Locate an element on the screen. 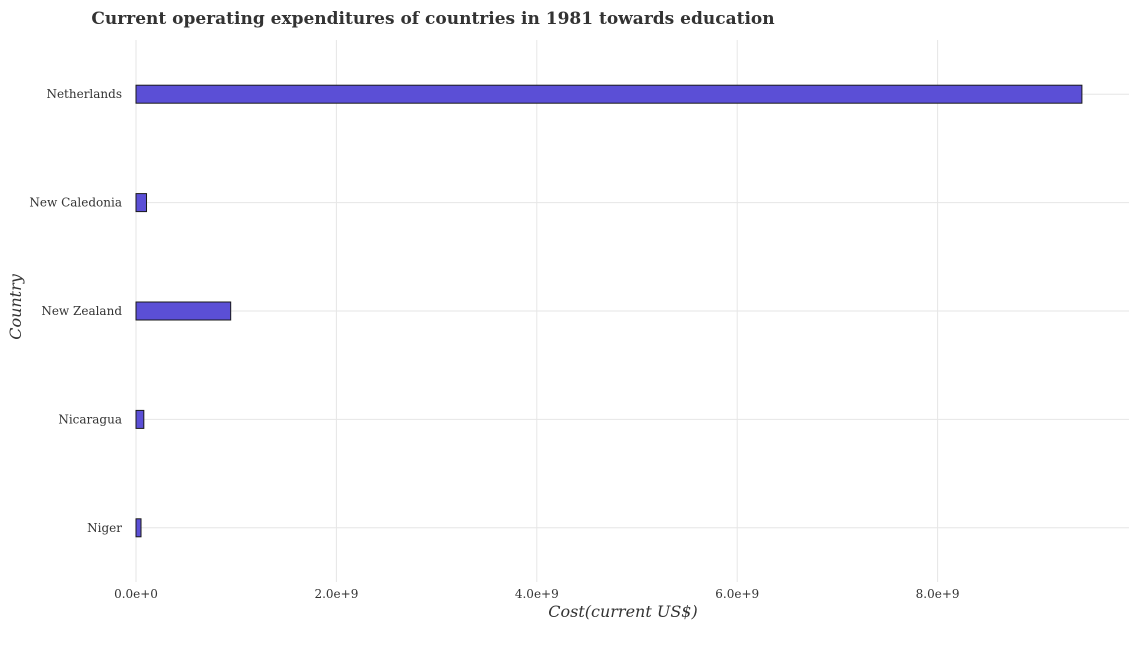 Image resolution: width=1148 pixels, height=650 pixels. y-tick-label: Netherlands is located at coordinates (84, 94).